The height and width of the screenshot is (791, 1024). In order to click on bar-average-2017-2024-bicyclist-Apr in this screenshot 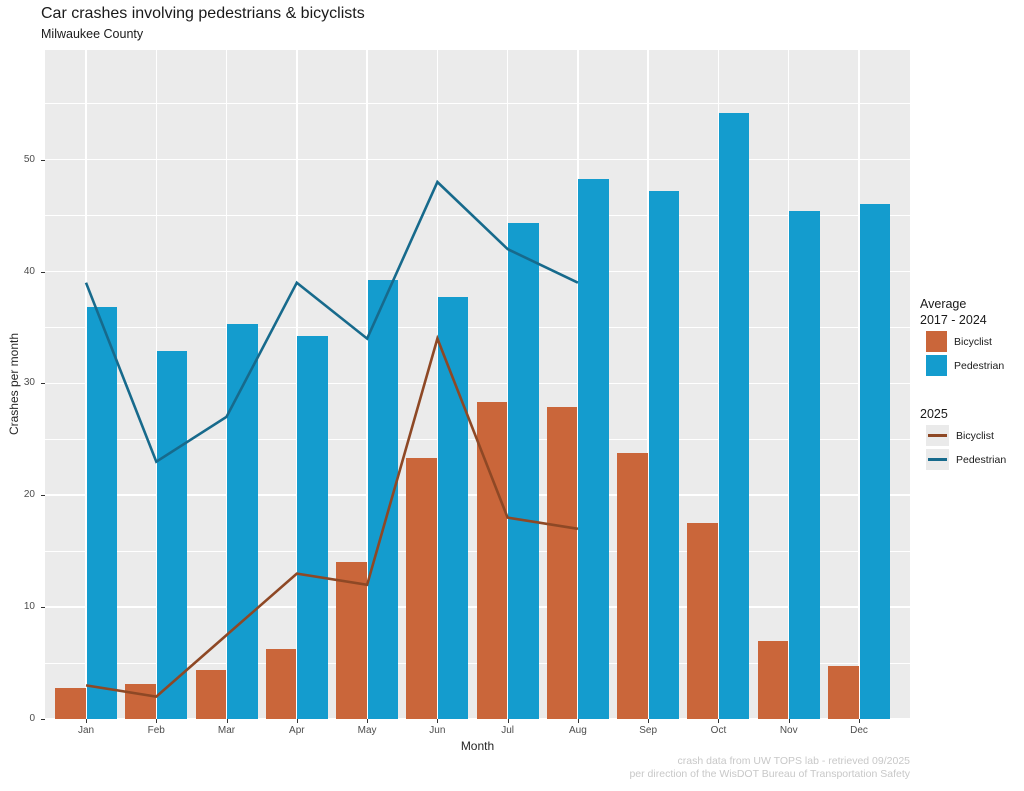, I will do `click(281, 683)`.